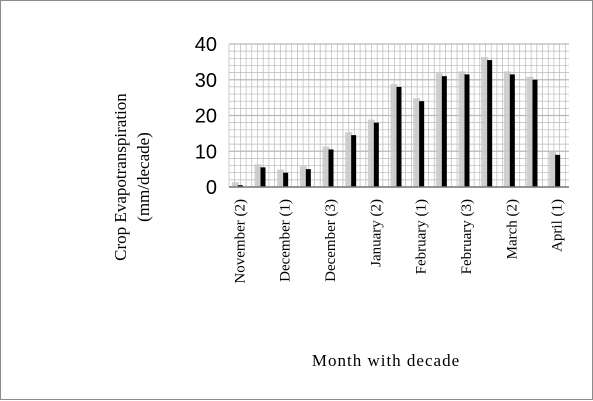  I want to click on y-axis-title-line-1: Crop Evapotranspiration, so click(120, 177).